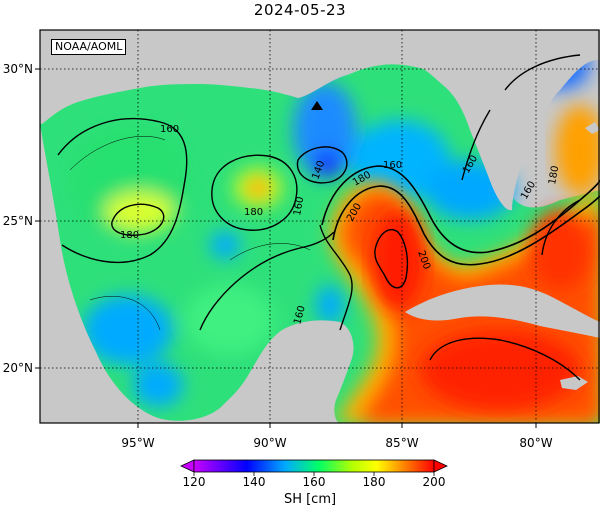 Image resolution: width=600 pixels, height=515 pixels. What do you see at coordinates (187, 466) in the screenshot?
I see `colorbar-min-arrow-icon` at bounding box center [187, 466].